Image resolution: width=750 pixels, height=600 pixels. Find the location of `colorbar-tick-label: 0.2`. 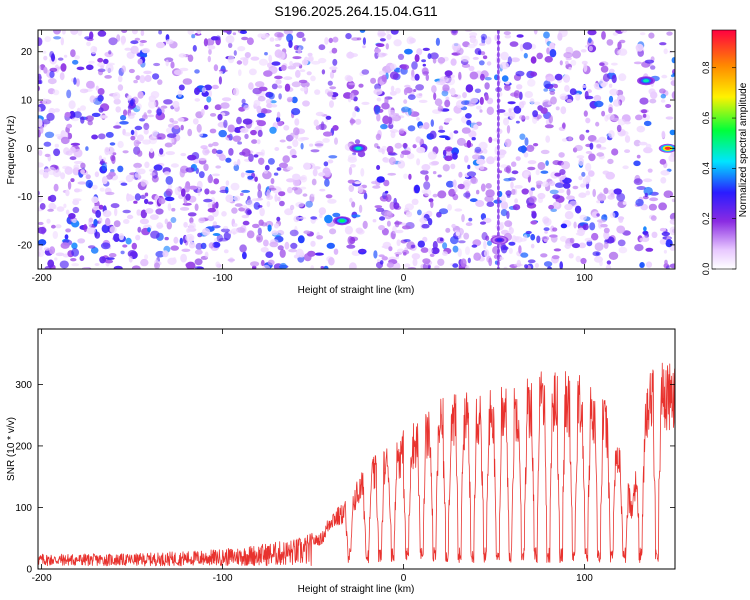

colorbar-tick-label: 0.2 is located at coordinates (706, 218).